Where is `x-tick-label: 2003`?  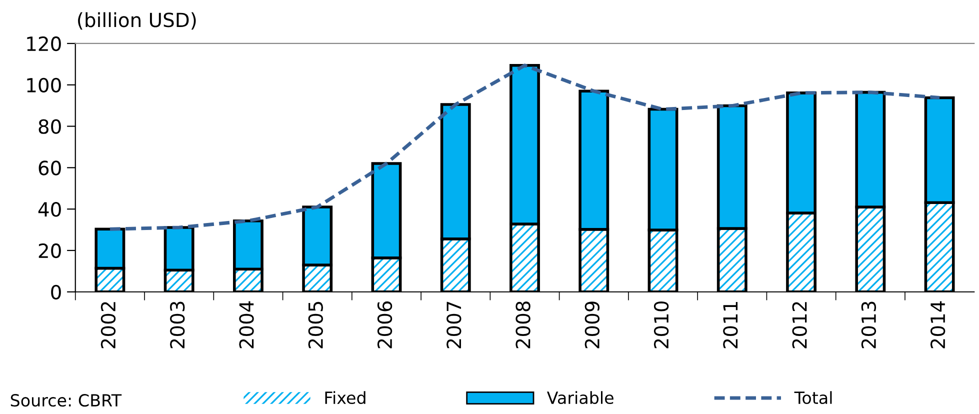
x-tick-label: 2003 is located at coordinates (177, 325).